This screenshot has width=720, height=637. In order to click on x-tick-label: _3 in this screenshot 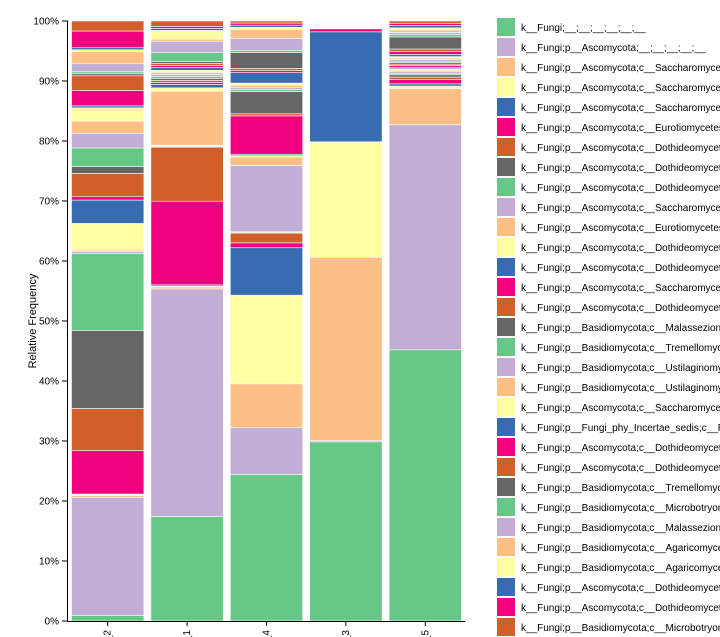, I will do `click(346, 633)`.